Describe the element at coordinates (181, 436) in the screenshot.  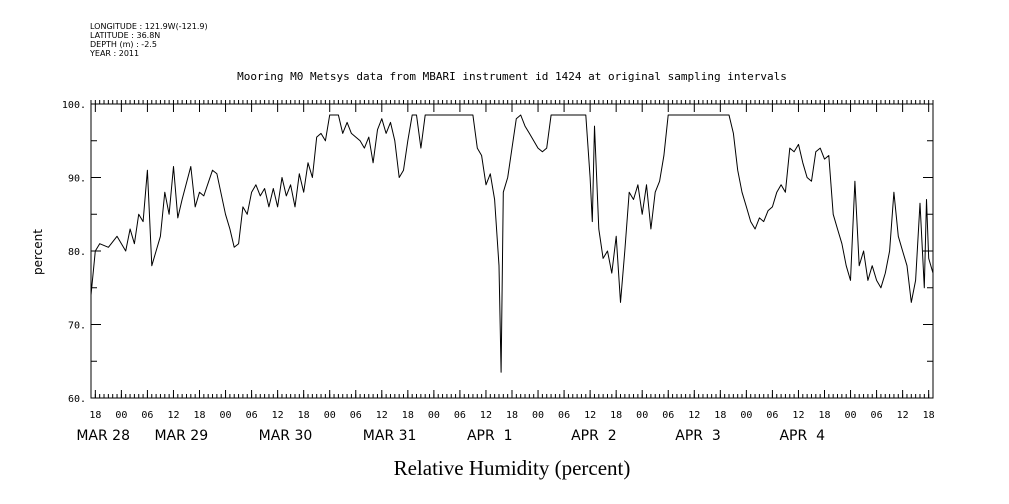
I see `x-date-label: MAR 29` at that location.